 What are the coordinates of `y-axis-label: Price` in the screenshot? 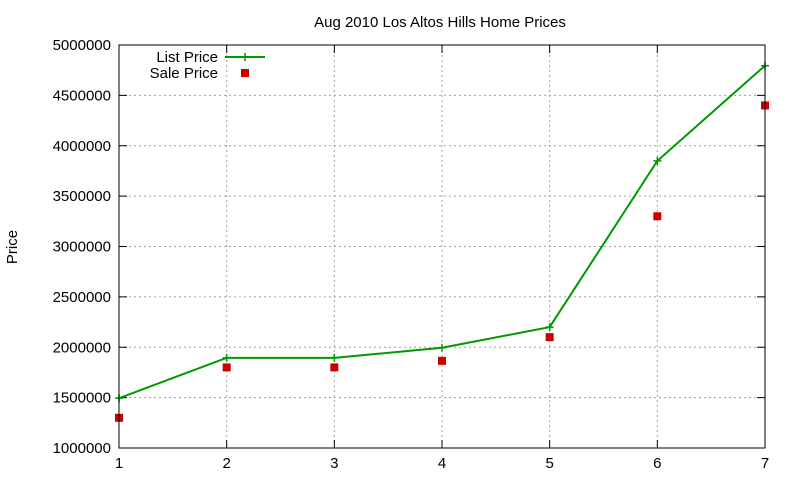 It's located at (12, 247).